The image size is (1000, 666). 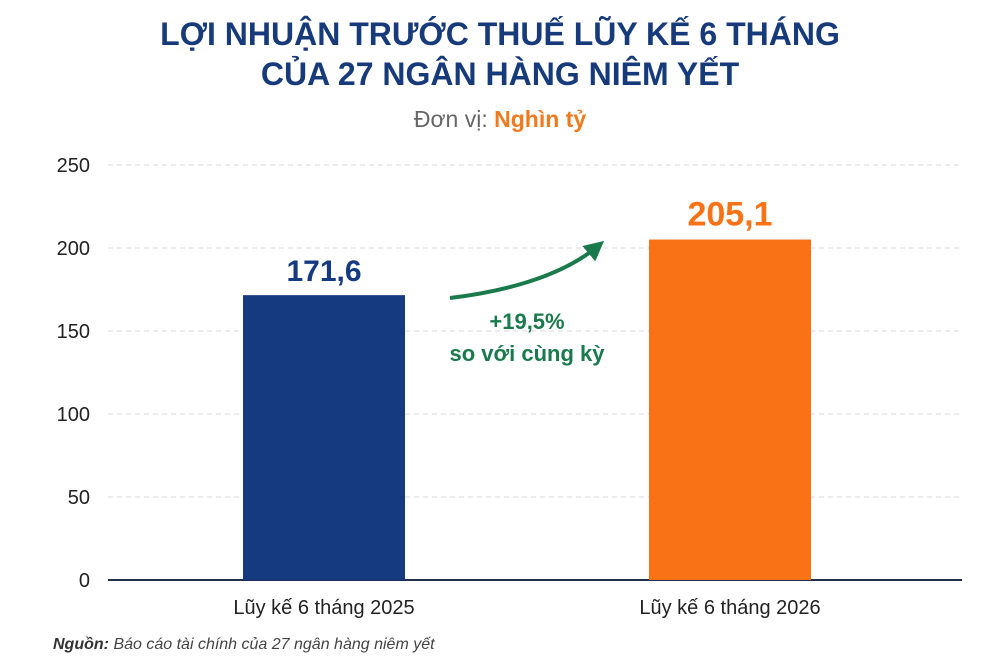 What do you see at coordinates (73, 166) in the screenshot?
I see `y-tick-label: 250` at bounding box center [73, 166].